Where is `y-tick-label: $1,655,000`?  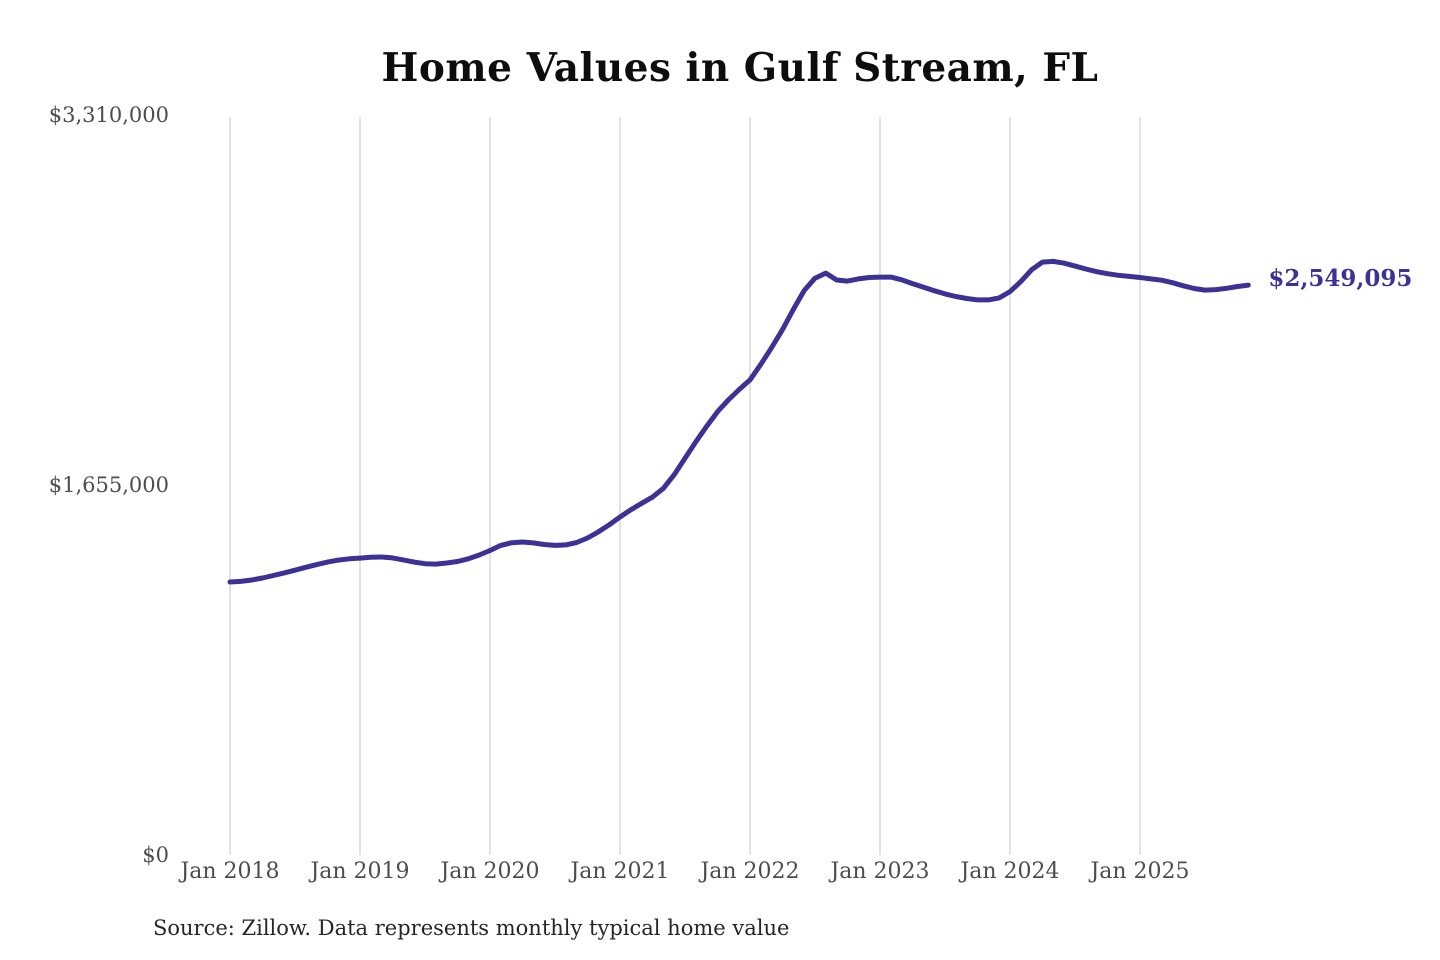
y-tick-label: $1,655,000 is located at coordinates (108, 485).